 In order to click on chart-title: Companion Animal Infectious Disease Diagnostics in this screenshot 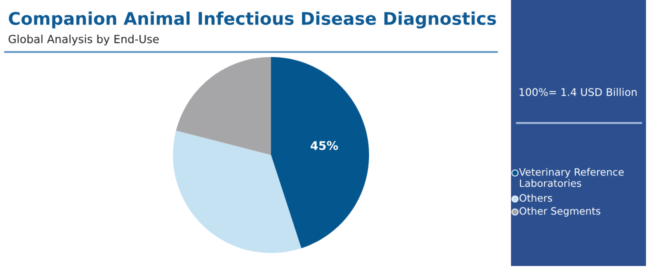, I will do `click(252, 20)`.